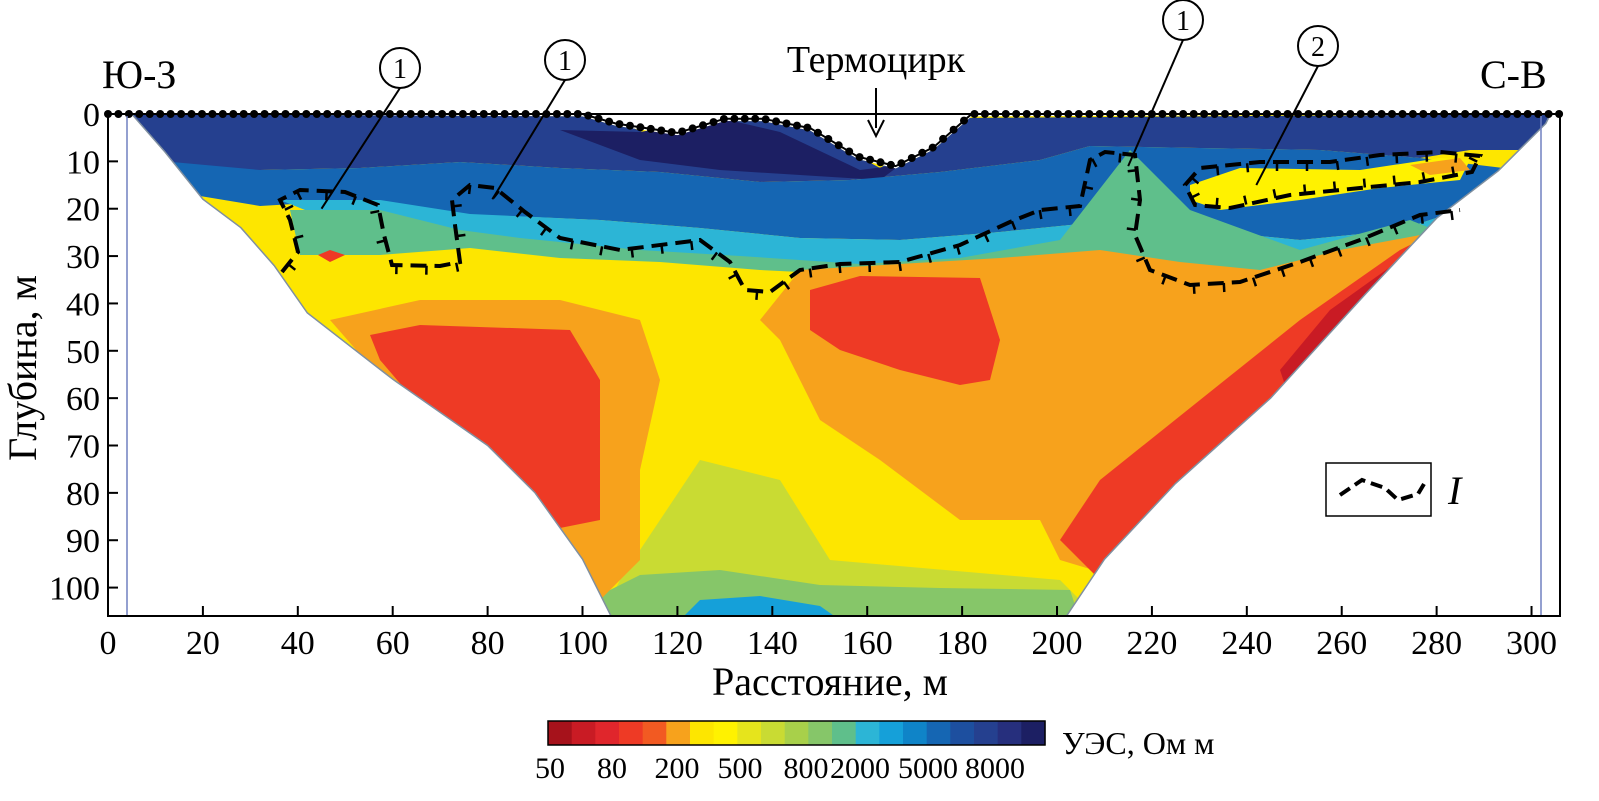  Describe the element at coordinates (83, 541) in the screenshot. I see `y-tick-label: 90` at that location.